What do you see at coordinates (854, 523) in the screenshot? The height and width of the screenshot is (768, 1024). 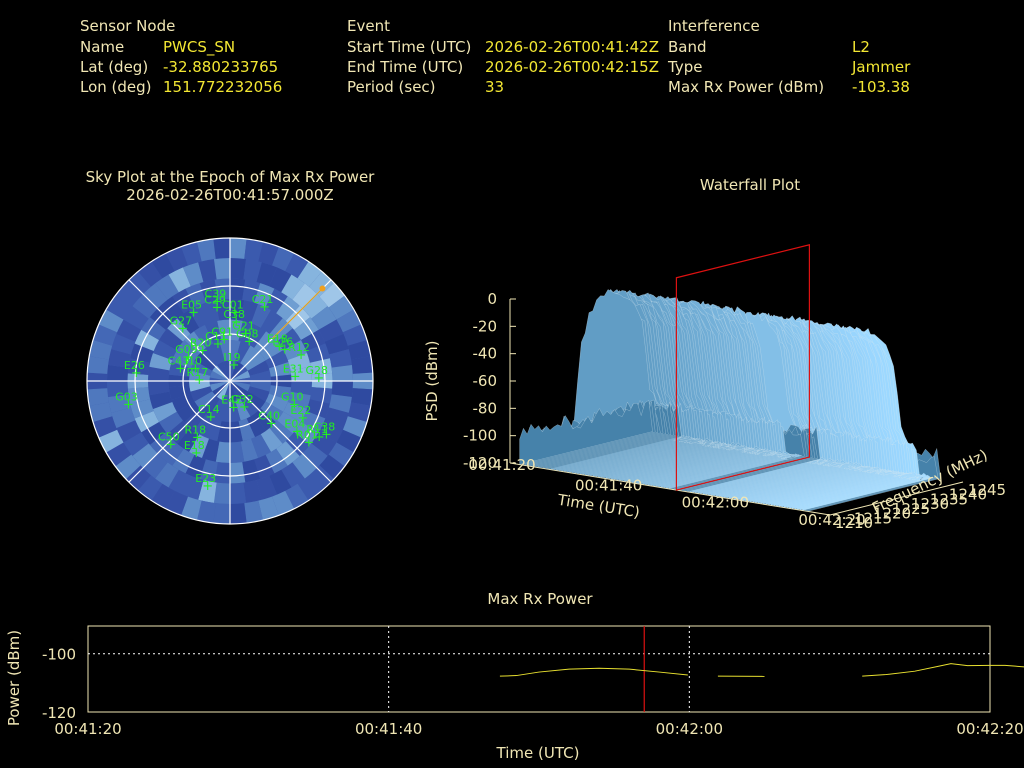 I see `frequency-tick-label: 1210` at bounding box center [854, 523].